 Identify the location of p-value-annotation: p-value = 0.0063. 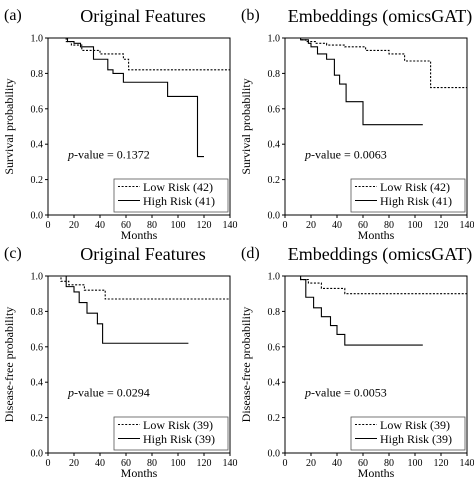
(345, 154).